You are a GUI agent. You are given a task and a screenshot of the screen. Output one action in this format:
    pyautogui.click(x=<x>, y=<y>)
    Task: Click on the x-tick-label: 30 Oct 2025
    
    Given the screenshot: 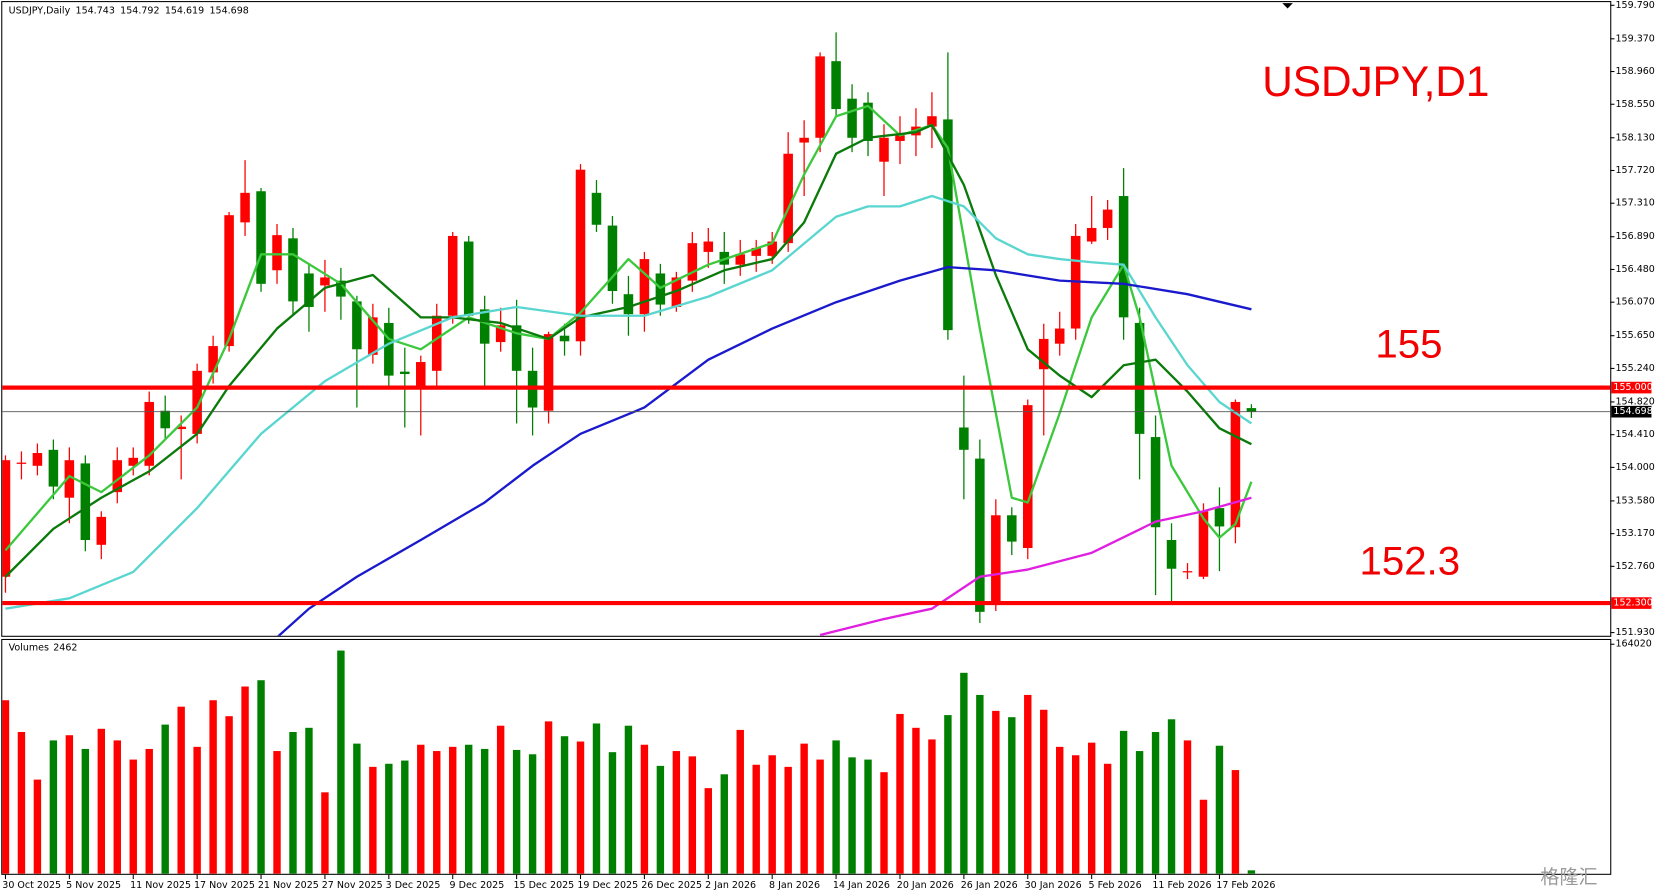 What is the action you would take?
    pyautogui.click(x=31, y=885)
    